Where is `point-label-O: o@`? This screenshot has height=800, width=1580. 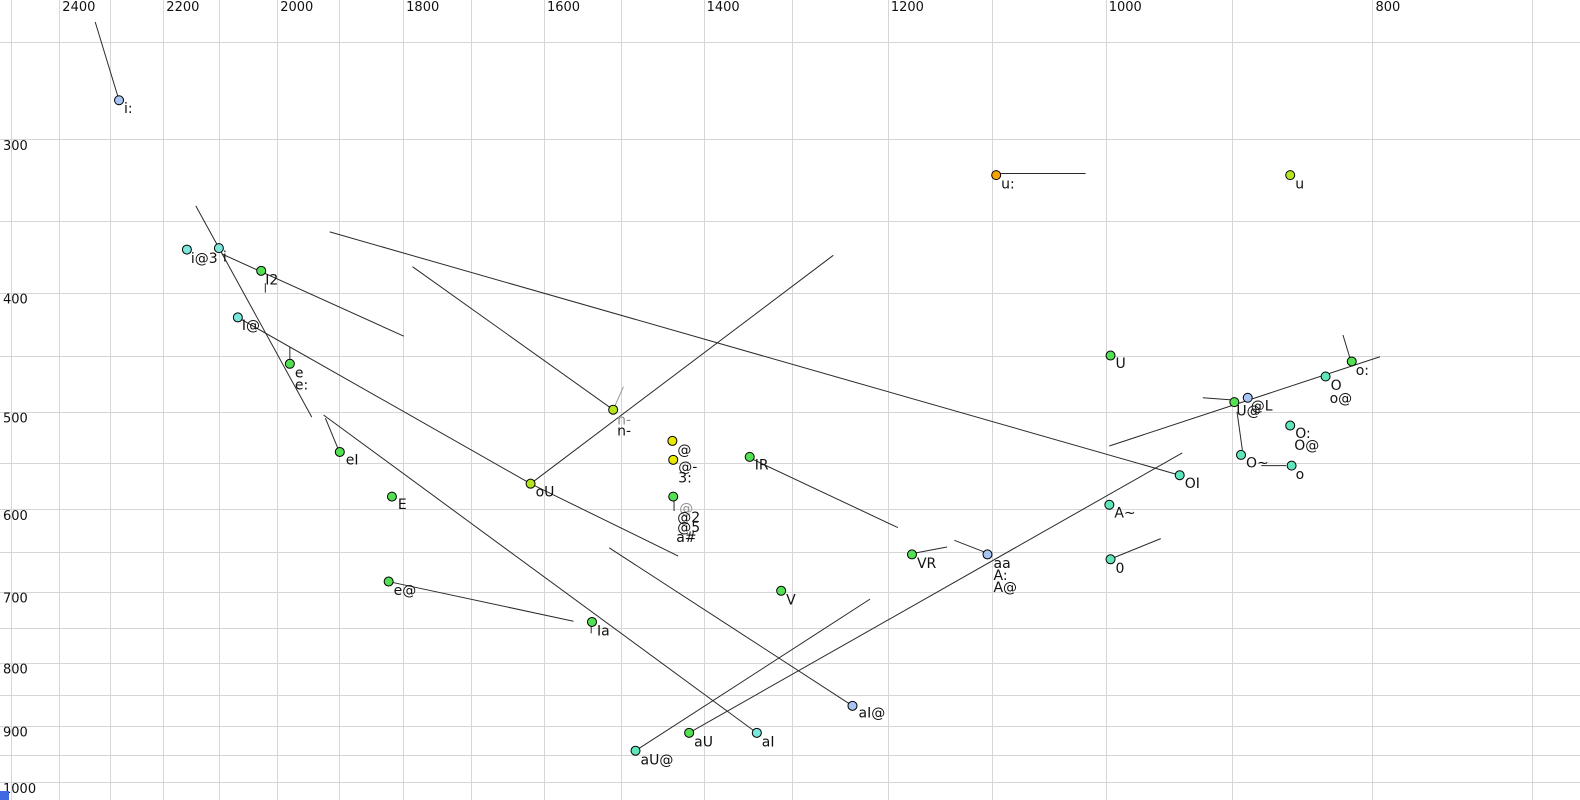 point-label-O: o@ is located at coordinates (1341, 399).